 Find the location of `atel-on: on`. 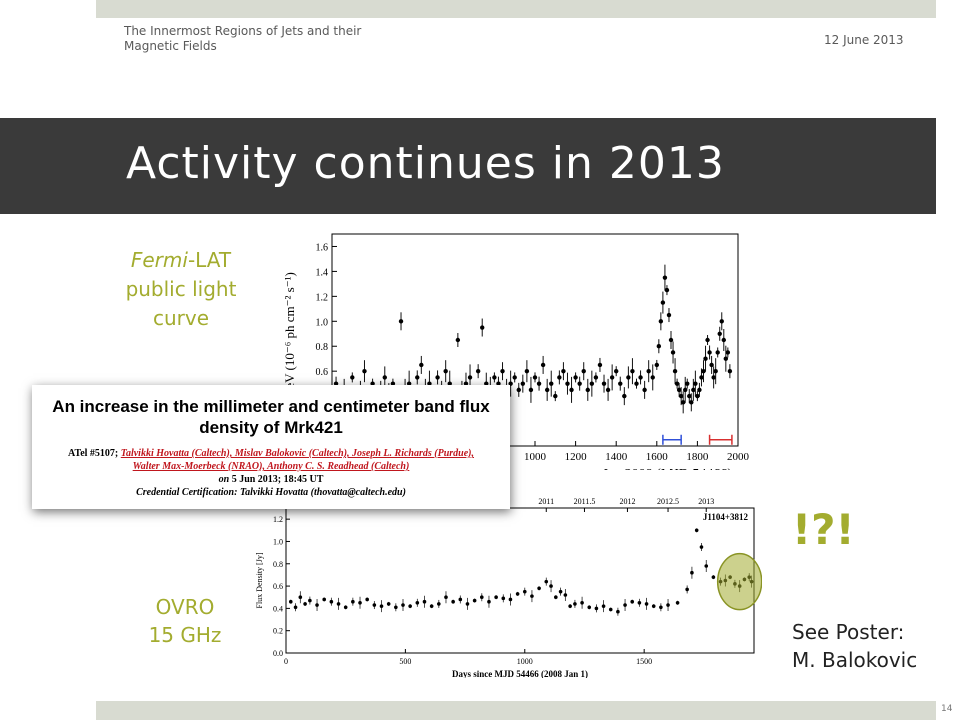

atel-on: on is located at coordinates (224, 479).